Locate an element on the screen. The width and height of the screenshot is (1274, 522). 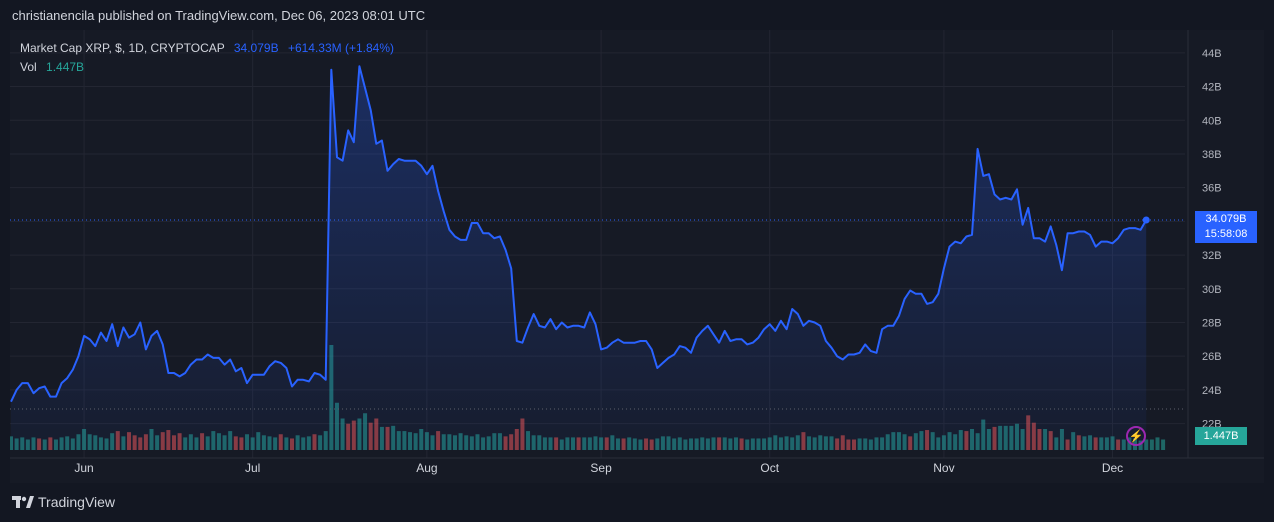
last-price-value: 34.079B is located at coordinates (1226, 219).